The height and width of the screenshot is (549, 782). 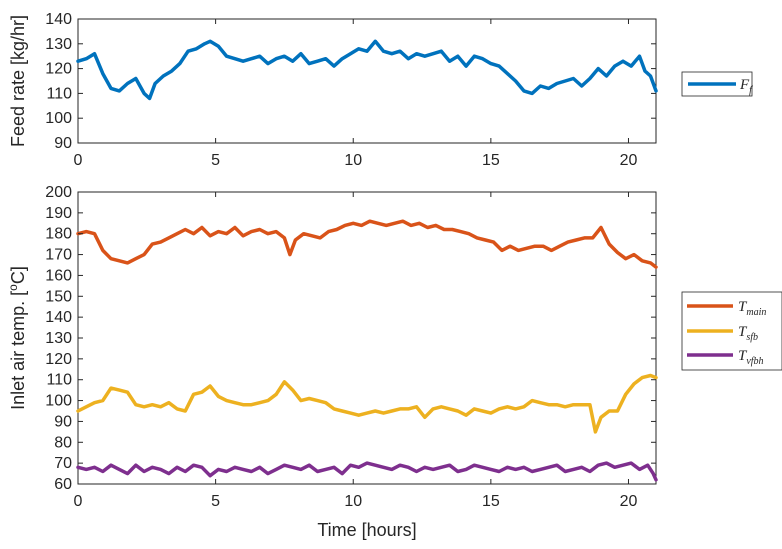 What do you see at coordinates (58, 213) in the screenshot?
I see `inlet-temp-y-tick-label: 190` at bounding box center [58, 213].